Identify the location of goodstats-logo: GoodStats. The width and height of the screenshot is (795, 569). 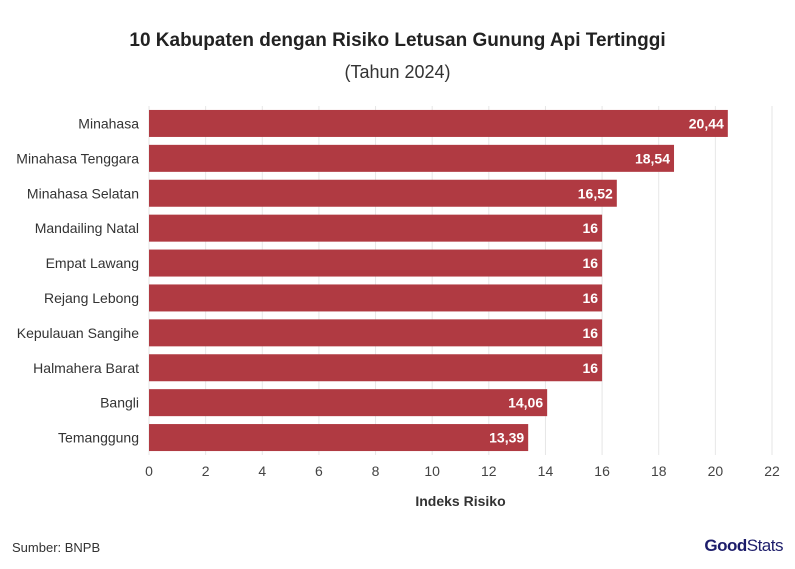
(743, 546).